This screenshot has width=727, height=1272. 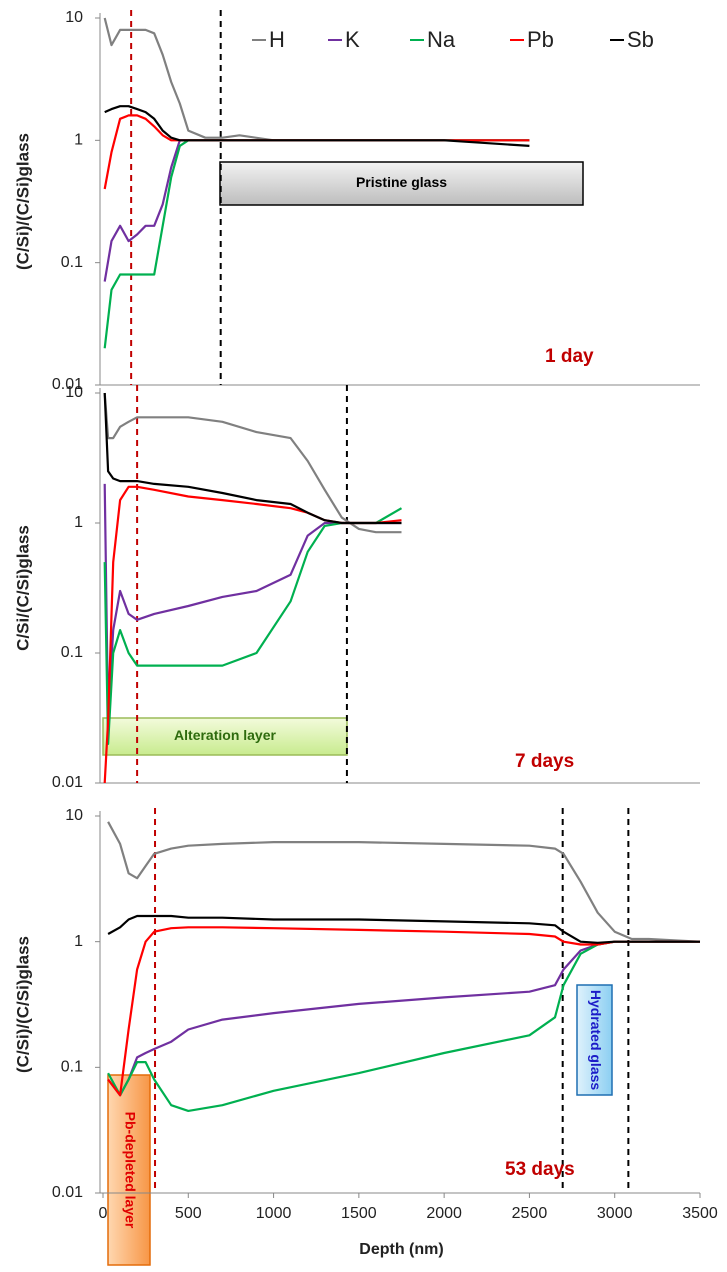 What do you see at coordinates (615, 1213) in the screenshot?
I see `x-tick-label: 3000` at bounding box center [615, 1213].